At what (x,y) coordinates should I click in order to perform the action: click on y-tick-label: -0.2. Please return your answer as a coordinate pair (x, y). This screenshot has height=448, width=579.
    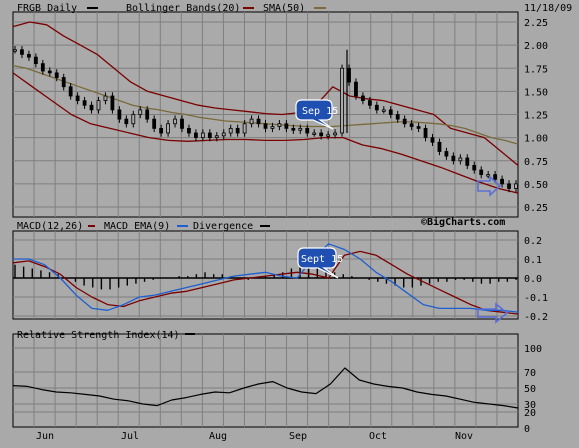
    Looking at the image, I should click on (536, 317).